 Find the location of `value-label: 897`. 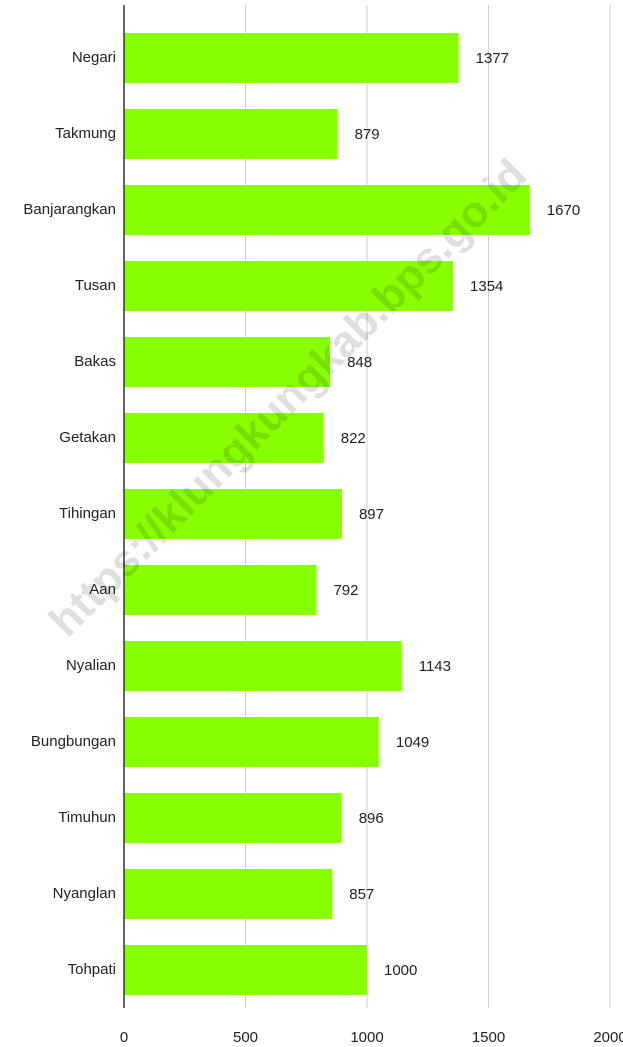

value-label: 897 is located at coordinates (371, 514).